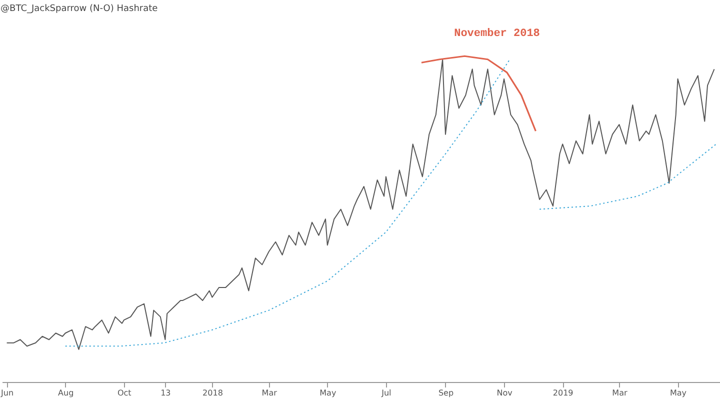 The image size is (720, 399). What do you see at coordinates (497, 34) in the screenshot?
I see `text: November 2018` at bounding box center [497, 34].